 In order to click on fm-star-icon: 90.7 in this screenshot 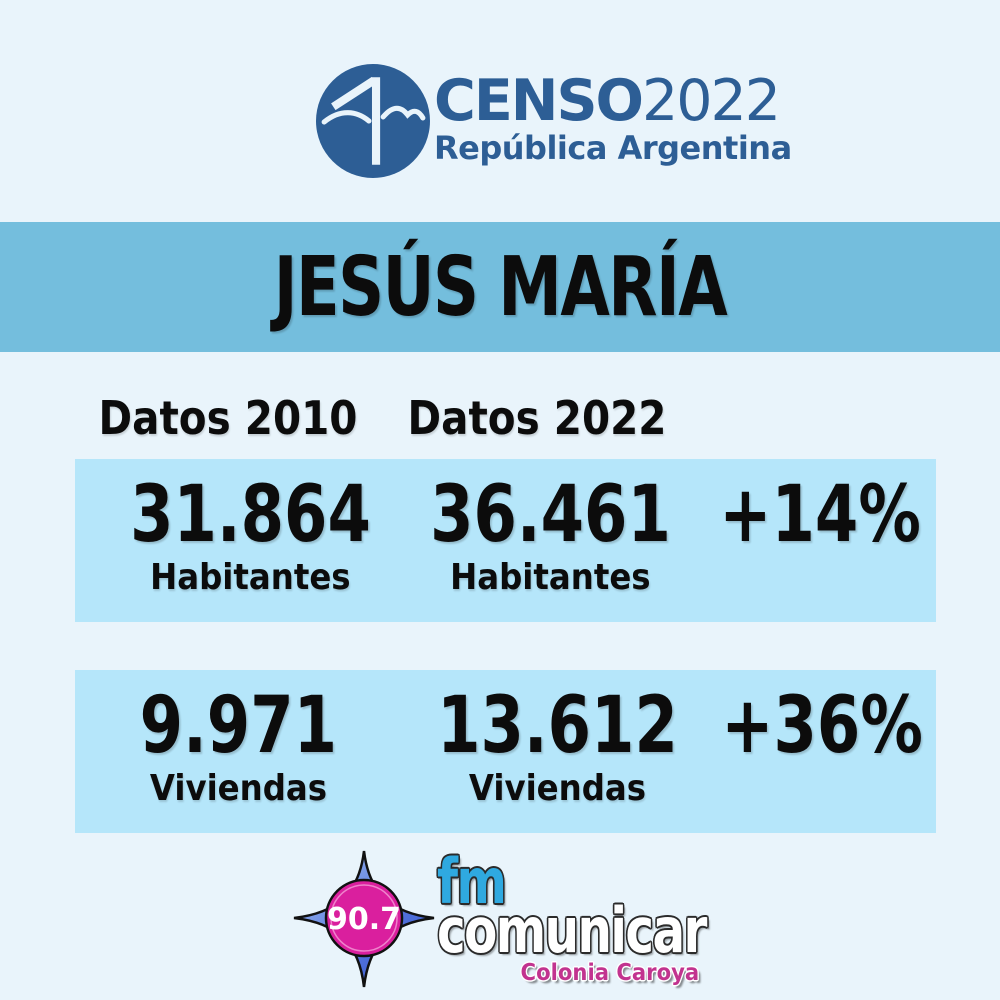, I will do `click(364, 919)`.